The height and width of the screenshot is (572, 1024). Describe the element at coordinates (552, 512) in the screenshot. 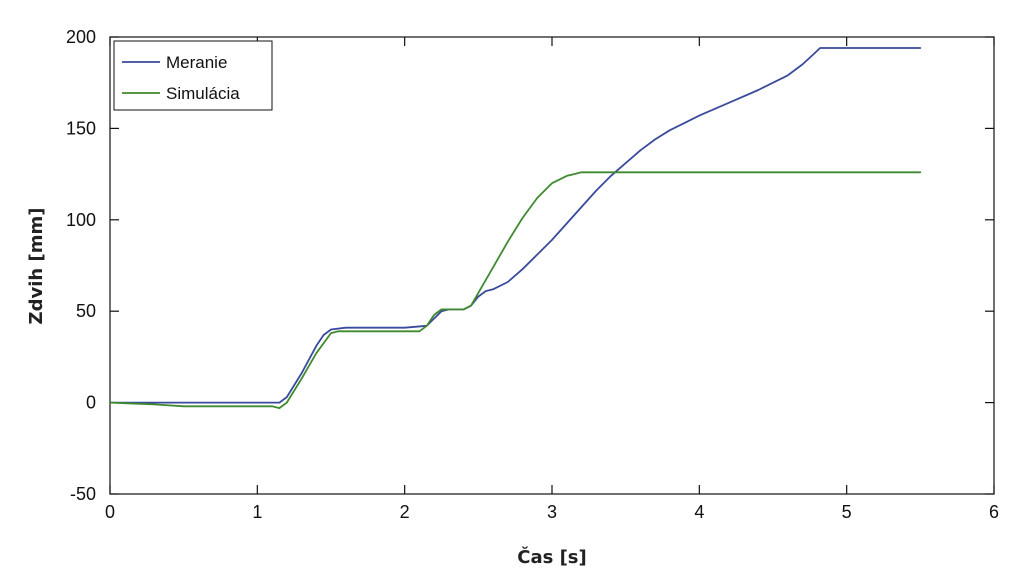

I see `x-tick-label: 3` at that location.